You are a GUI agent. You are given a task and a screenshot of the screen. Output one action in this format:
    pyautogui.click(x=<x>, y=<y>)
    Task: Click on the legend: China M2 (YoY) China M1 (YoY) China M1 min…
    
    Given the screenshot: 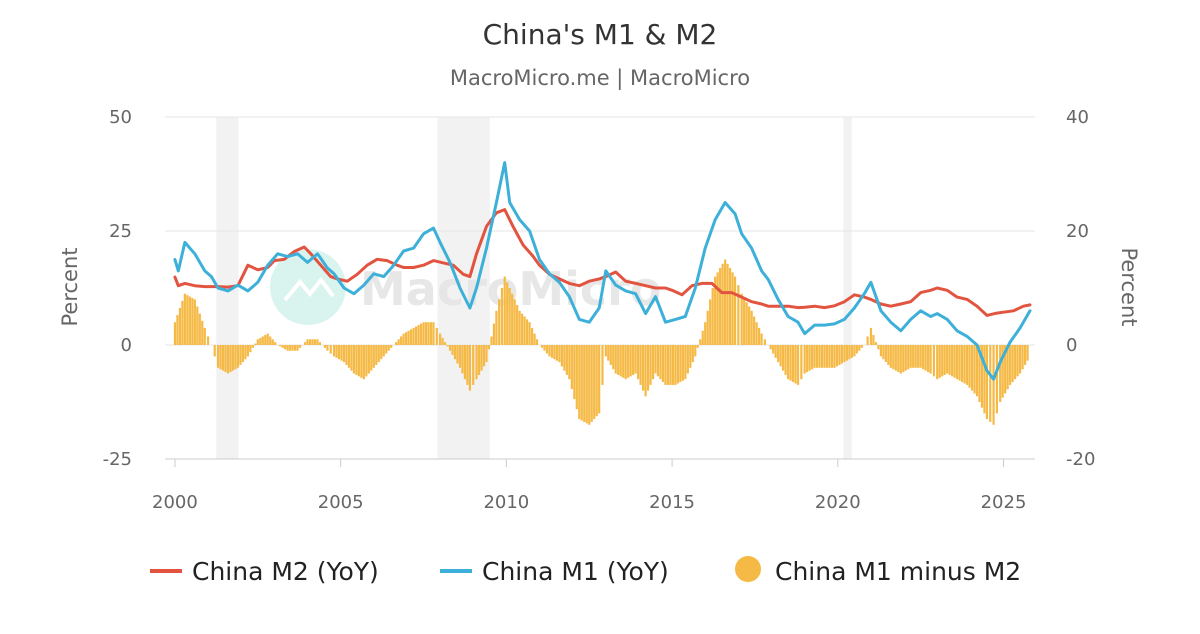 What is the action you would take?
    pyautogui.click(x=585, y=571)
    